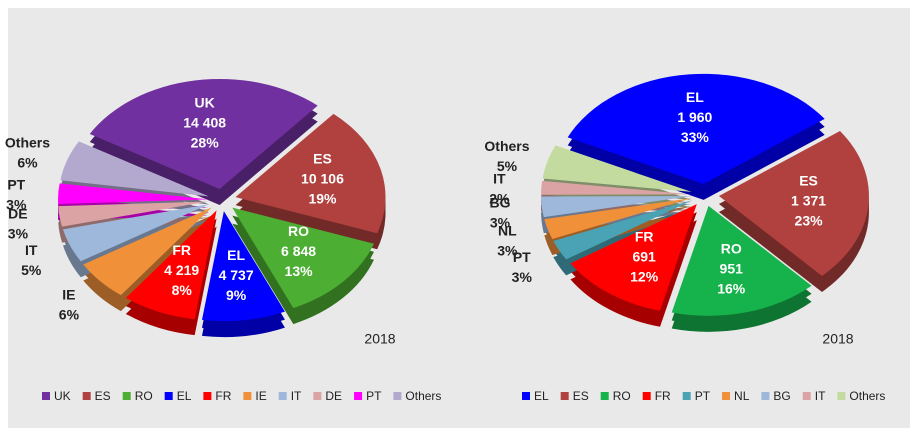 Image resolution: width=917 pixels, height=436 pixels. I want to click on slice-label: 691, so click(644, 256).